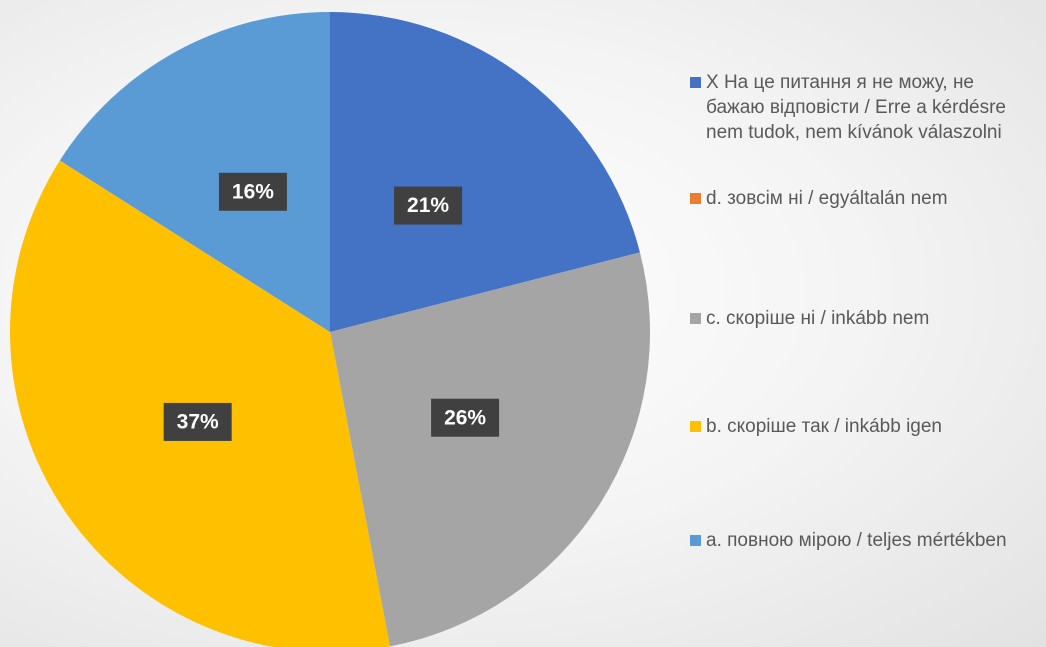 The width and height of the screenshot is (1046, 647). Describe the element at coordinates (827, 198) in the screenshot. I see `legend-label: d. зовсім ні / egyáltalán nem` at that location.